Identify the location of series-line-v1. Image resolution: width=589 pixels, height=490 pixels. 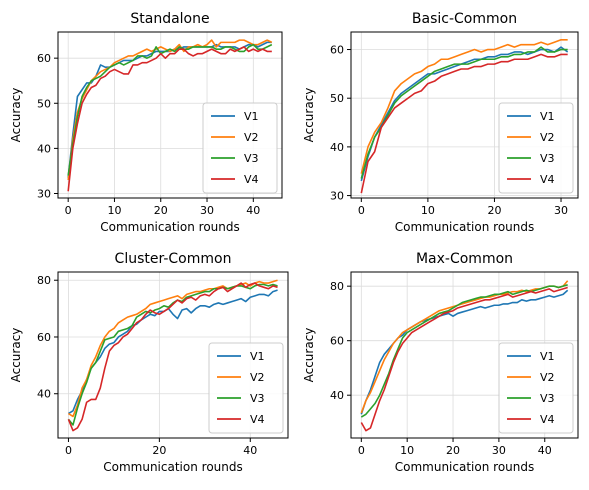
(173, 352).